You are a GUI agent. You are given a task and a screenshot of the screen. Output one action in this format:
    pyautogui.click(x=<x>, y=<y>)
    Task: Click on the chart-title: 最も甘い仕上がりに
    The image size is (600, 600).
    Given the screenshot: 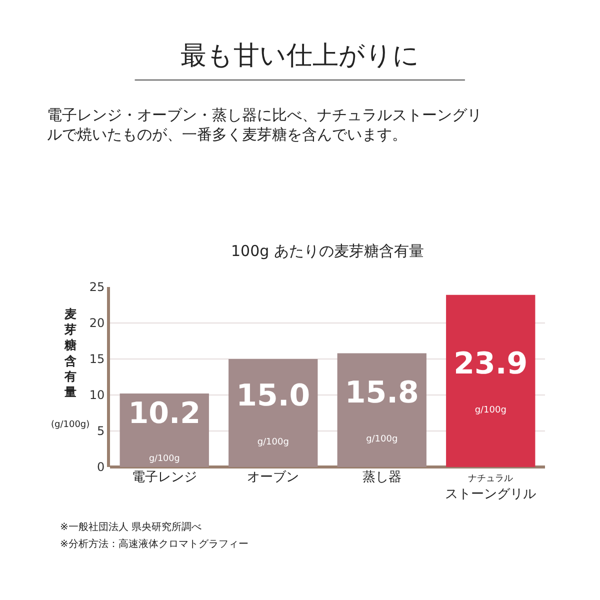 What is the action you would take?
    pyautogui.click(x=300, y=56)
    